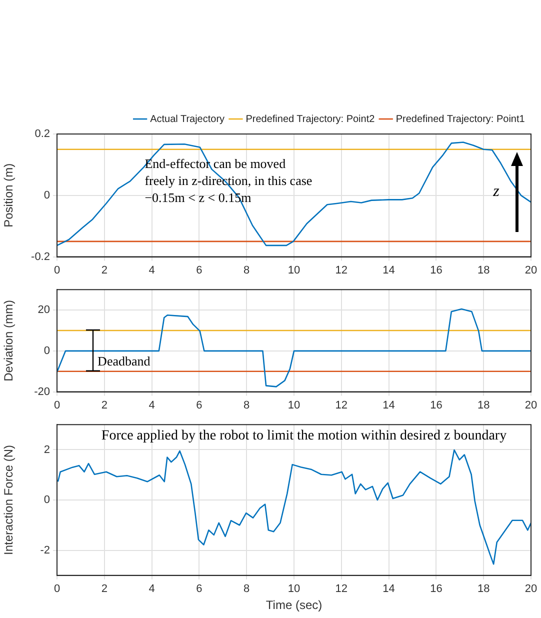 The width and height of the screenshot is (541, 618). What do you see at coordinates (9, 500) in the screenshot?
I see `y-axis-title: Interaction Force (N)` at bounding box center [9, 500].